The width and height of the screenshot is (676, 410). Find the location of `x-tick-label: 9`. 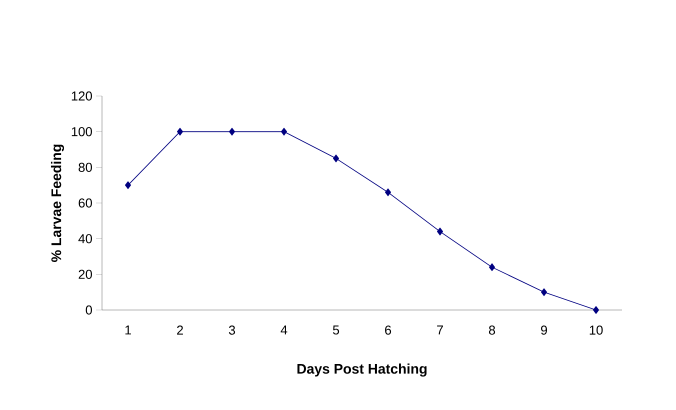

x-tick-label: 9 is located at coordinates (544, 330).